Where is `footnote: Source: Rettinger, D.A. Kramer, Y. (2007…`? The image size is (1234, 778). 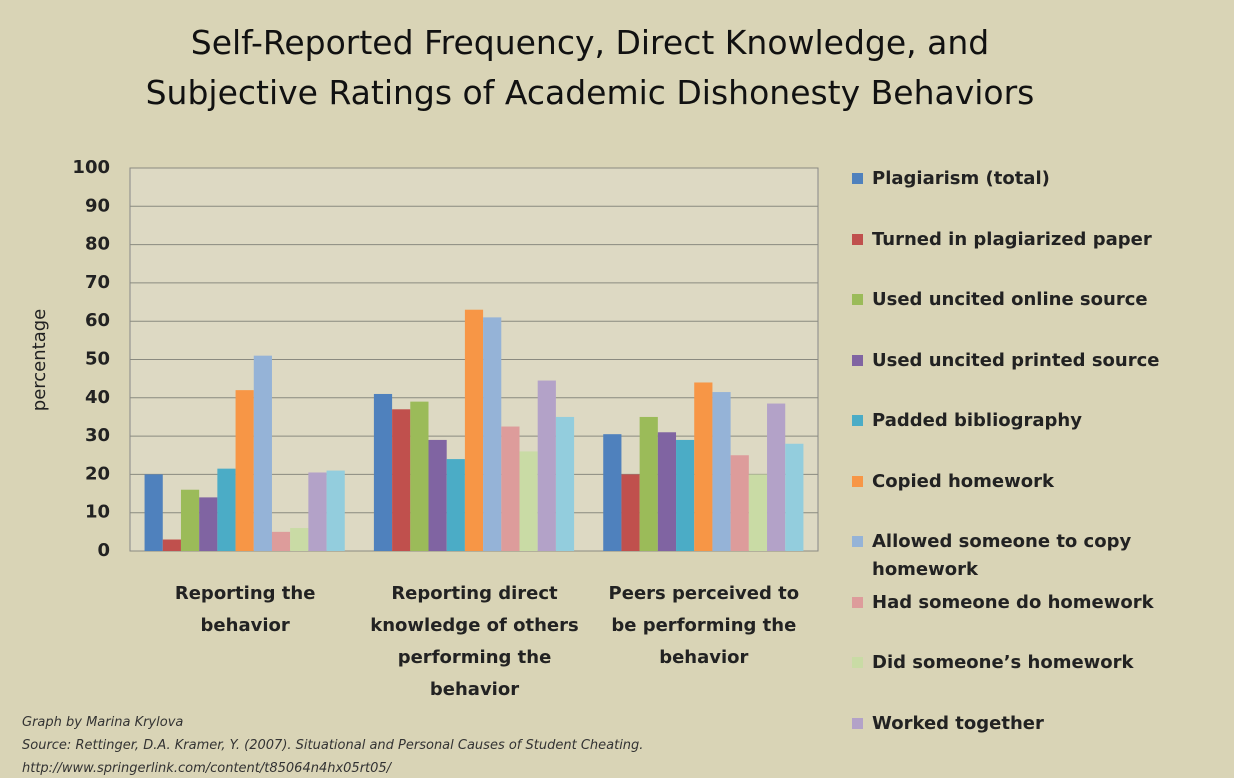 footnote: Source: Rettinger, D.A. Kramer, Y. (2007… is located at coordinates (333, 745).